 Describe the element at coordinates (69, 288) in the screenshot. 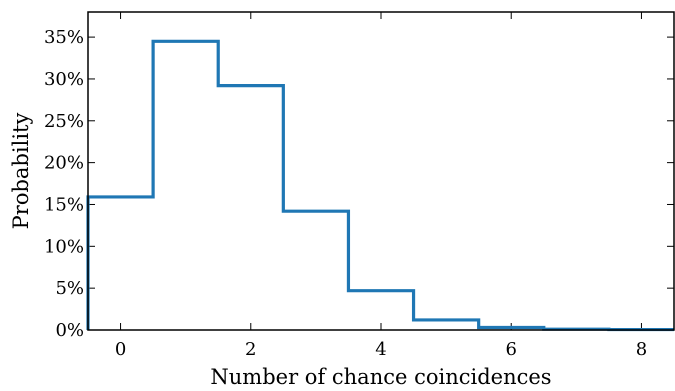

I see `y-tick-label: 5%` at that location.